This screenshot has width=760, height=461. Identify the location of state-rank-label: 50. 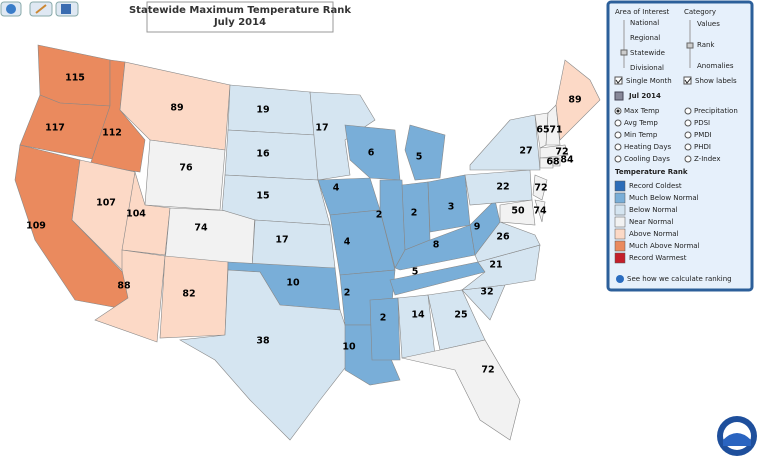
(518, 211).